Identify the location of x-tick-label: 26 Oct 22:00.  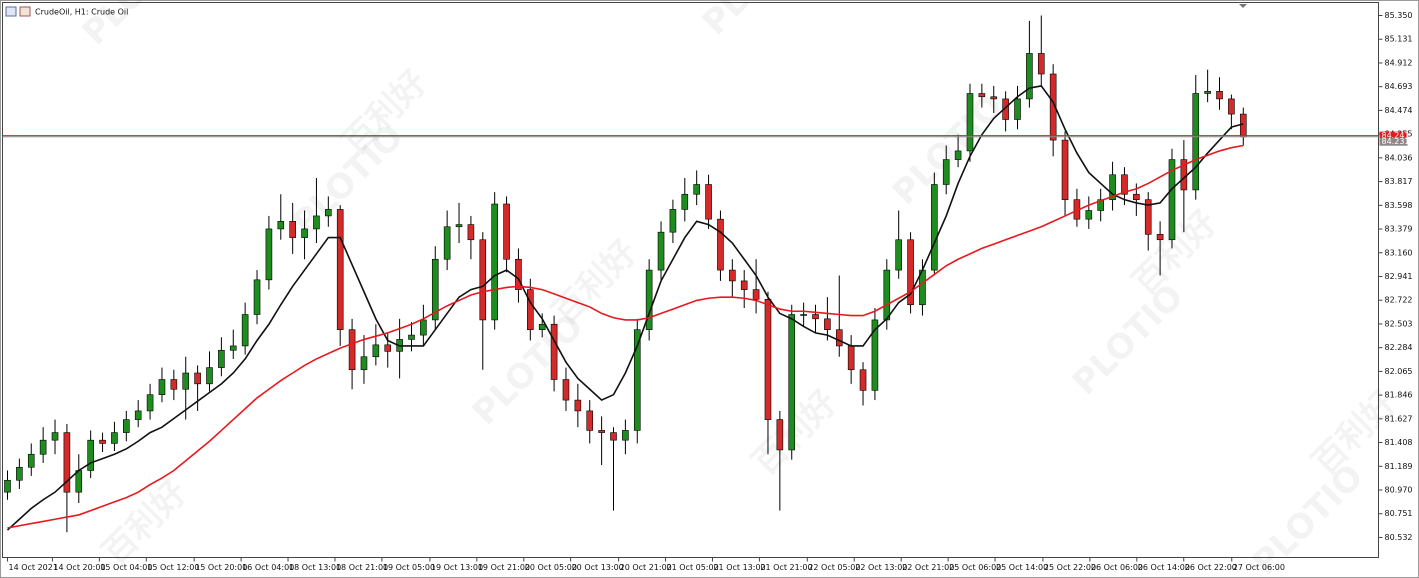
(1211, 567).